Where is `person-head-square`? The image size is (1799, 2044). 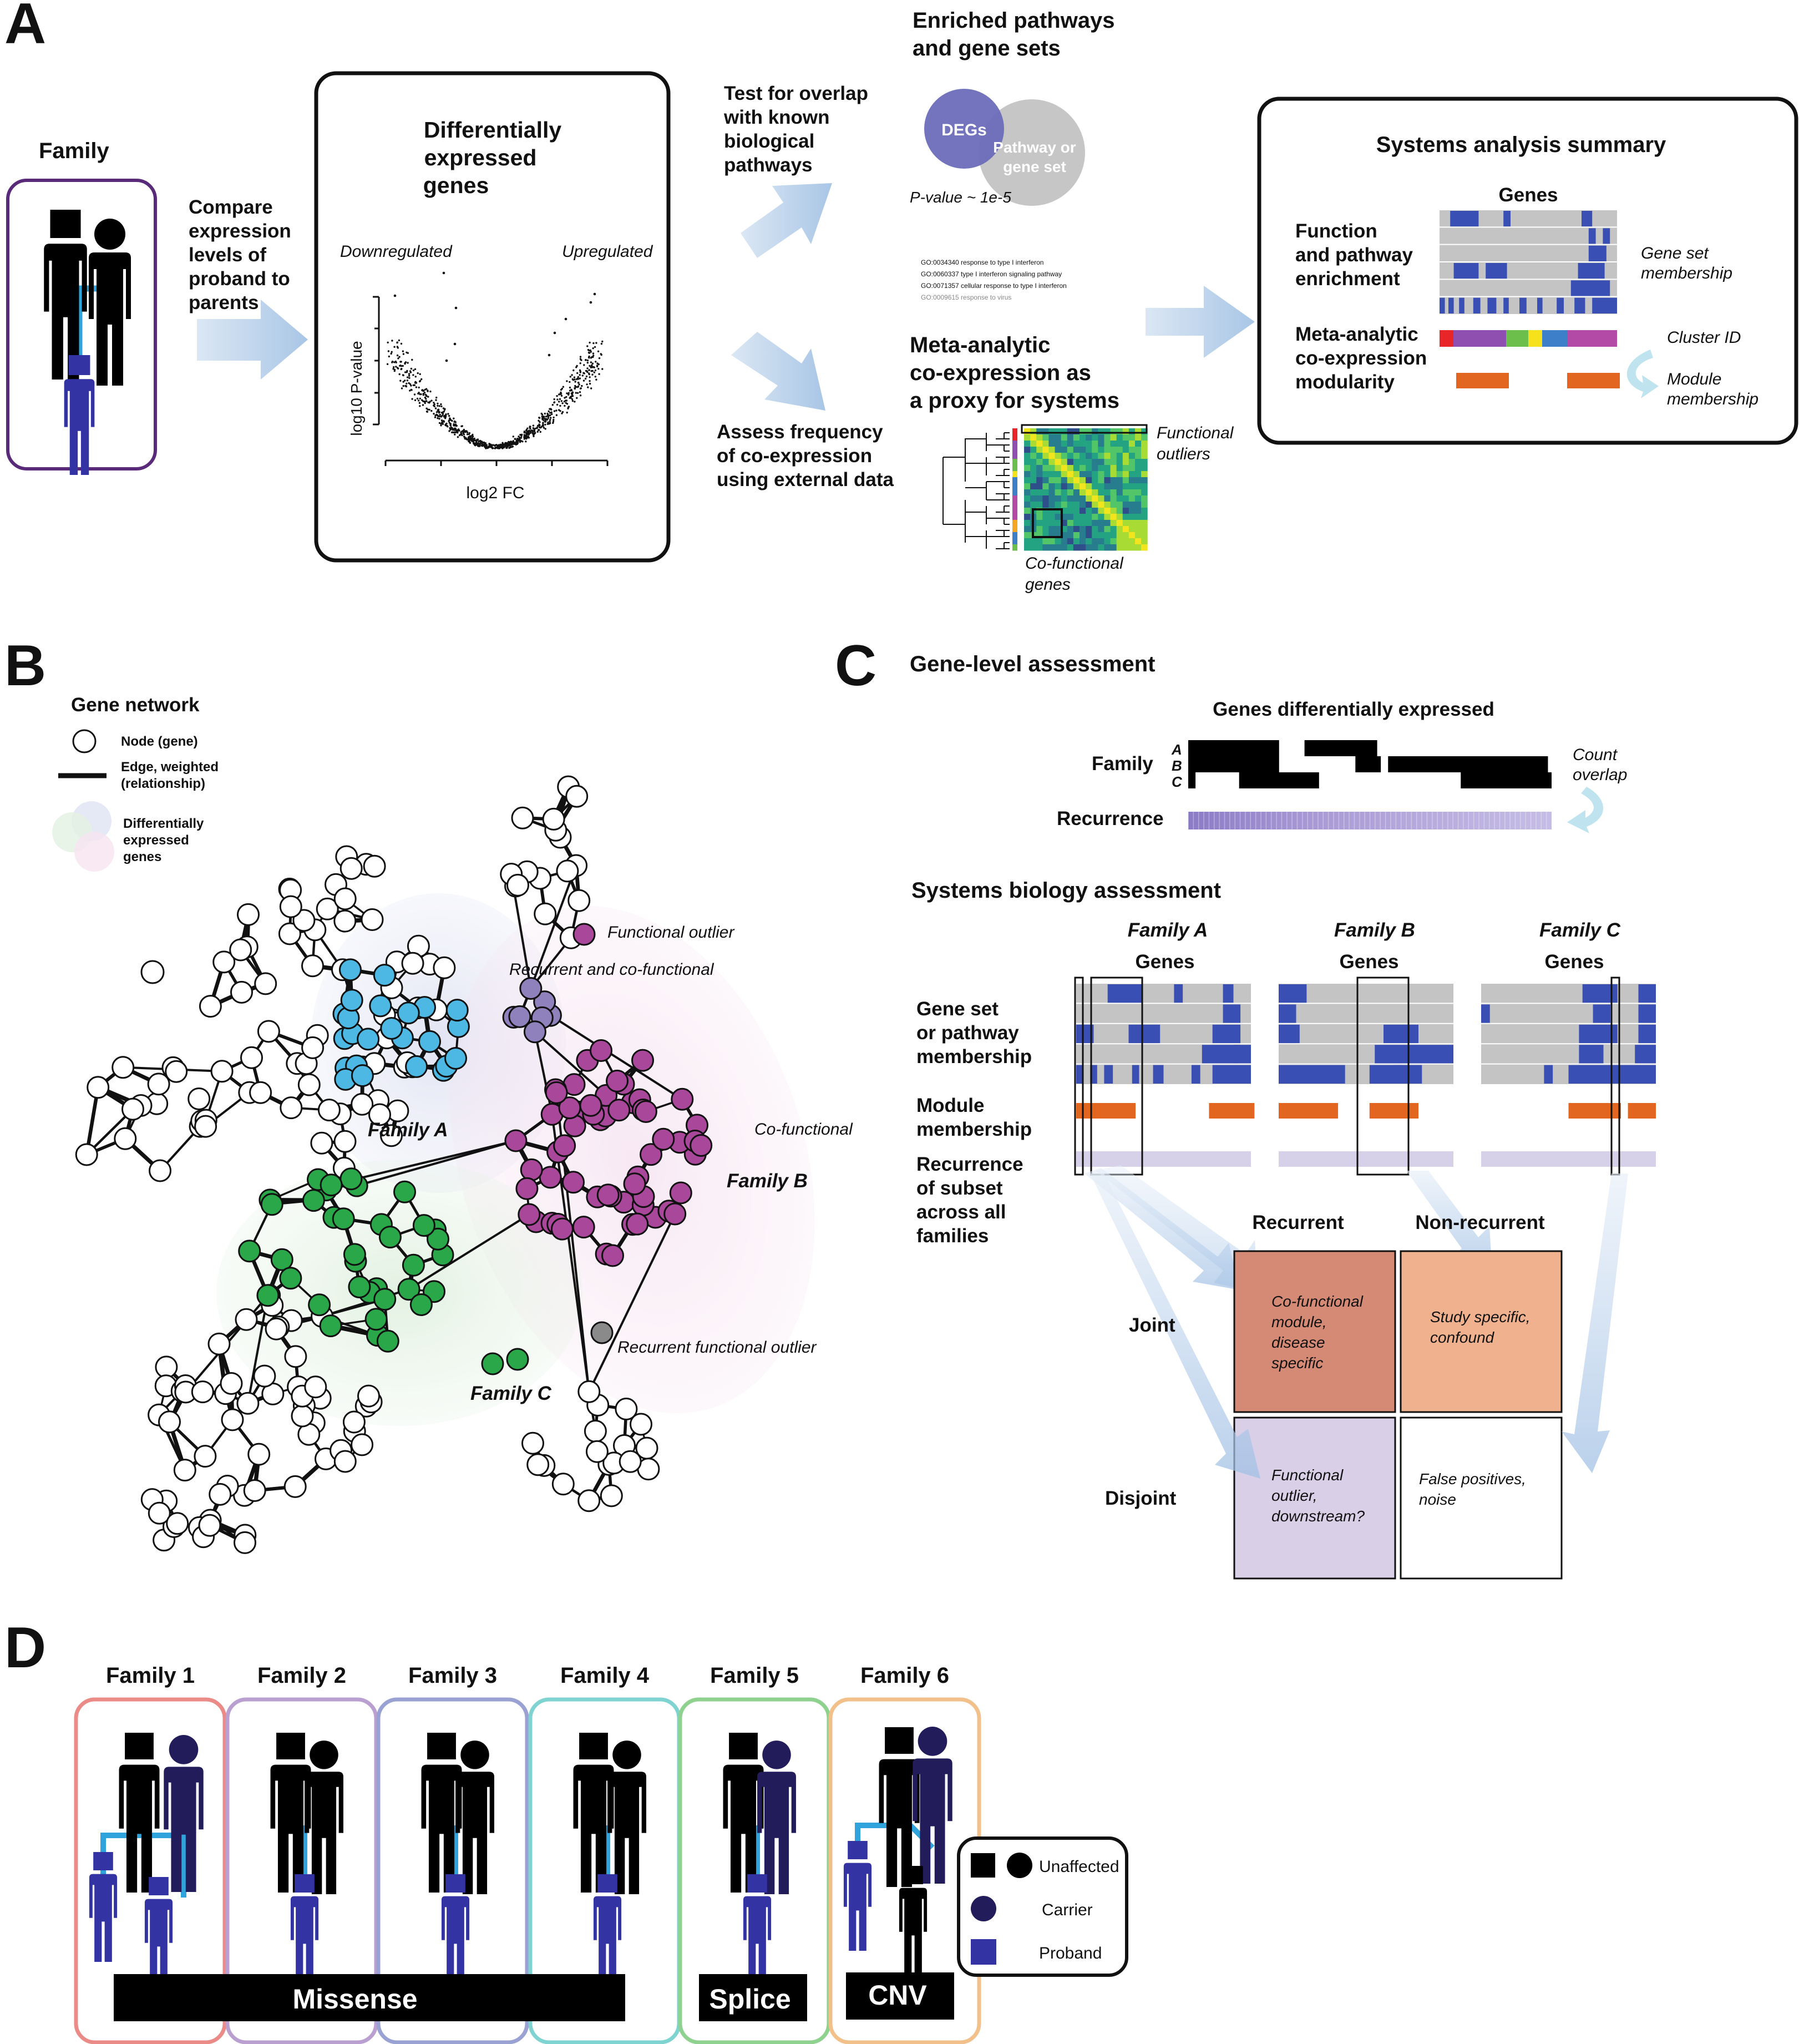
person-head-square is located at coordinates (305, 1883).